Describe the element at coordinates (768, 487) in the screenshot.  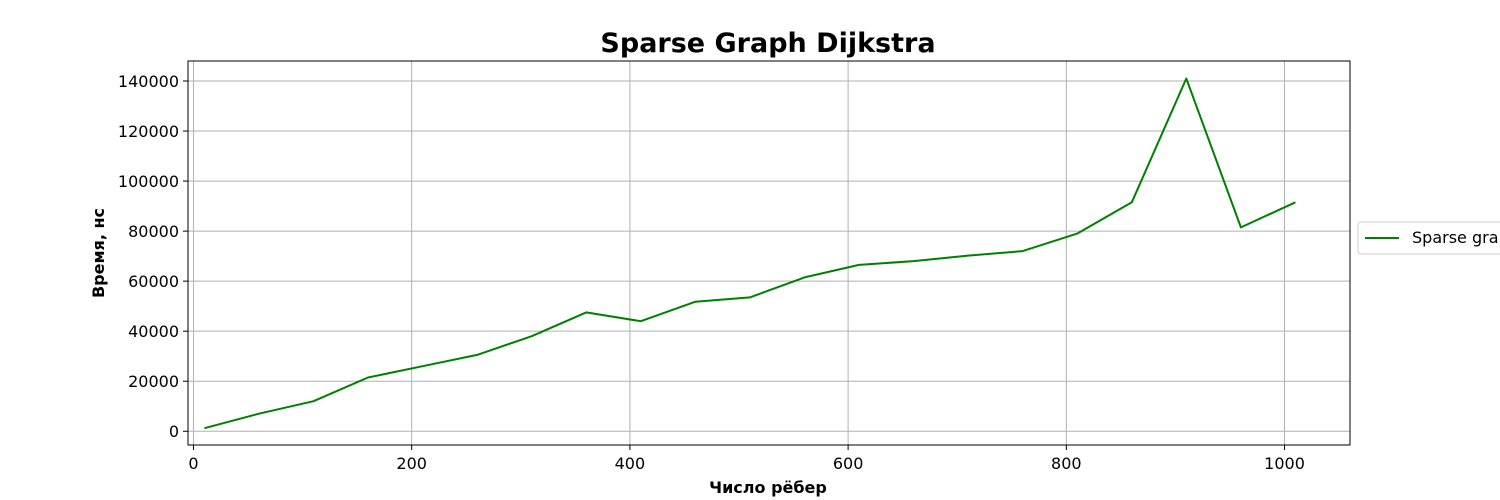
I see `x-axis-label: Число рёбер` at that location.